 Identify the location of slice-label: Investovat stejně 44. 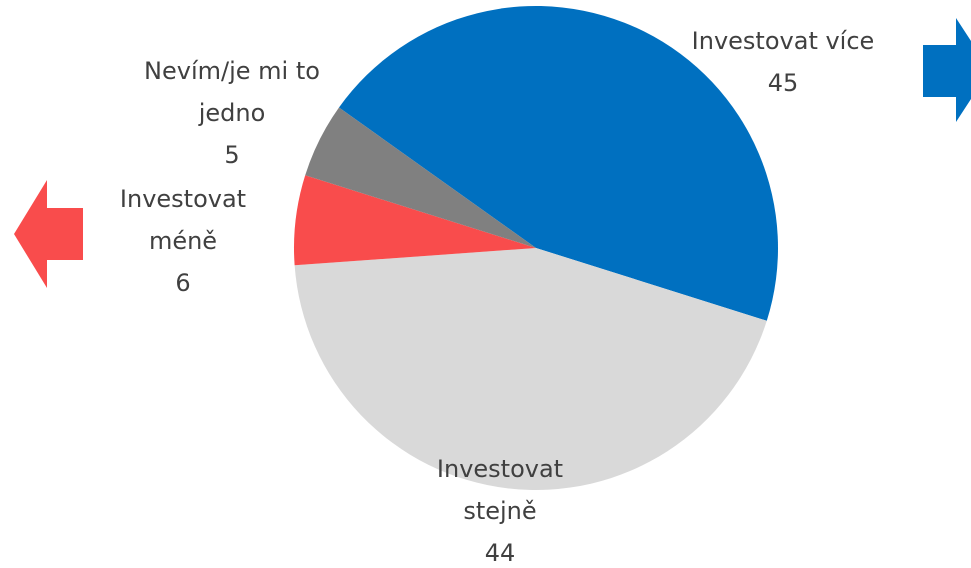
(500, 508).